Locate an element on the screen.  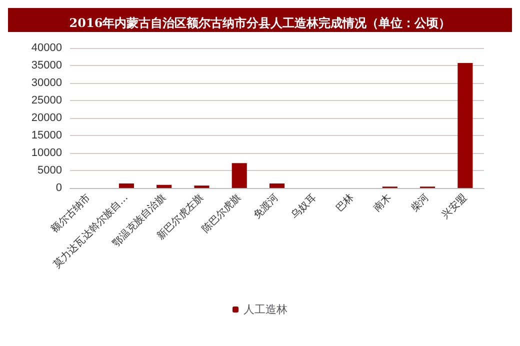
x-tick-label: 乌奴耳 is located at coordinates (303, 206).